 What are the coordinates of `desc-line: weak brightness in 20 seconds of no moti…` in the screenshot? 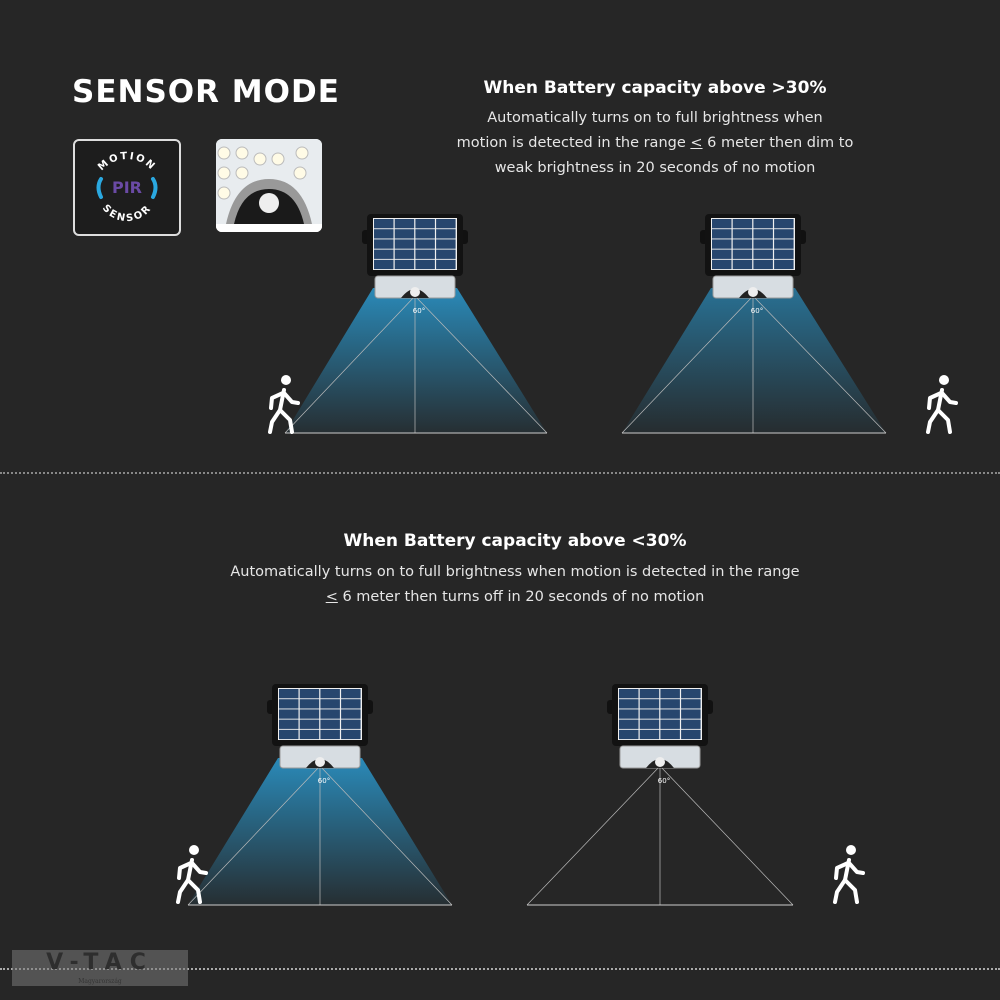 It's located at (655, 168).